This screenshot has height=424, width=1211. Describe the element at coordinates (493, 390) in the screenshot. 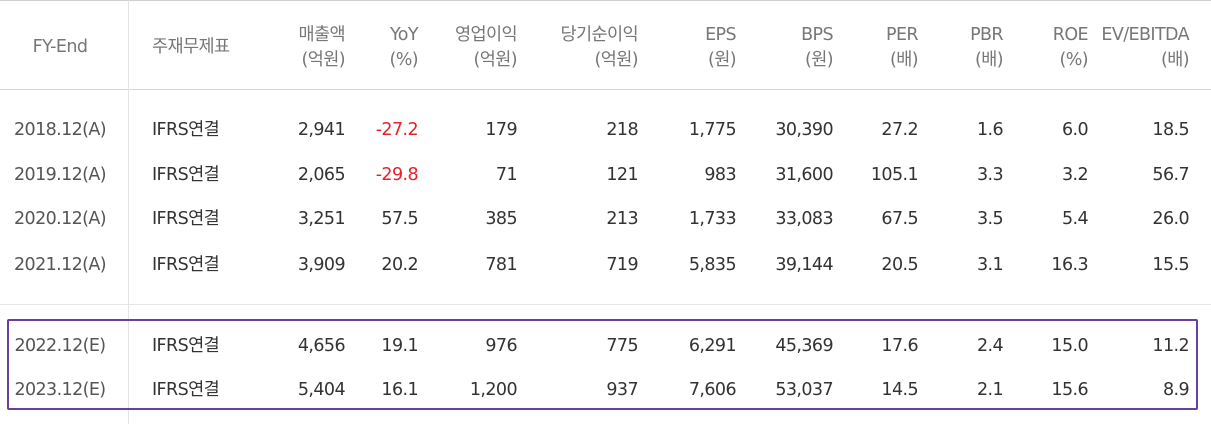

I see `cell-operating-income: 1,200` at that location.